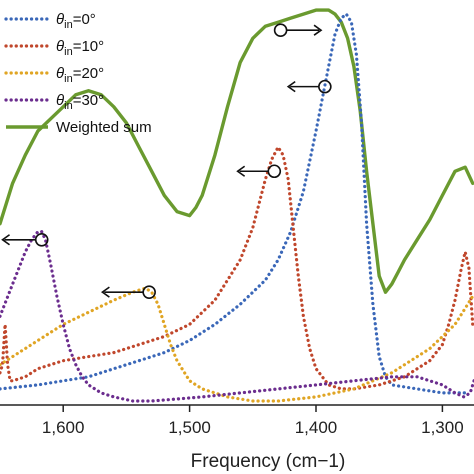  What do you see at coordinates (237, 438) in the screenshot?
I see `x-axis: 1,600 1,500 1,400 1,300 Frequency (cm−1)` at bounding box center [237, 438].